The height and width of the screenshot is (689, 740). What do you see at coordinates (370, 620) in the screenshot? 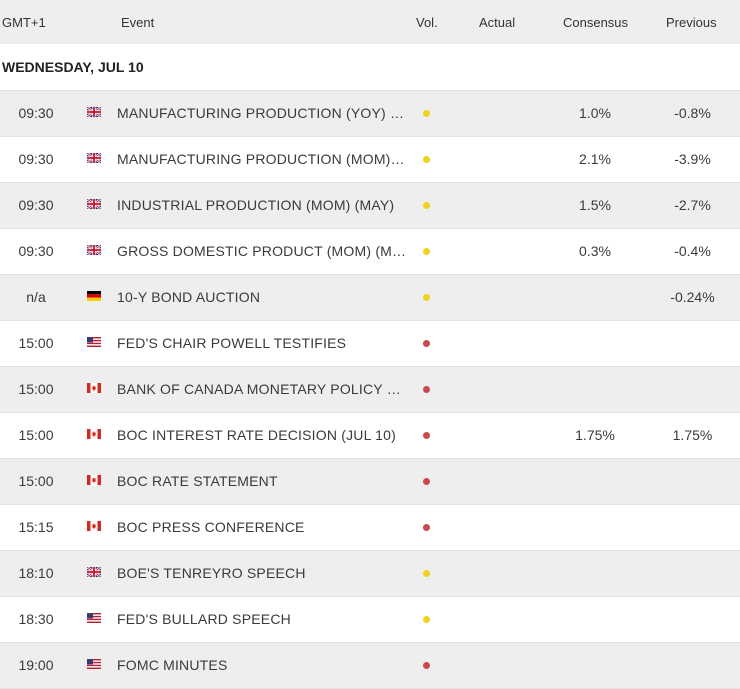
I see `table-row: 18:30 FED'S BULLARD SPEECH` at bounding box center [370, 620].